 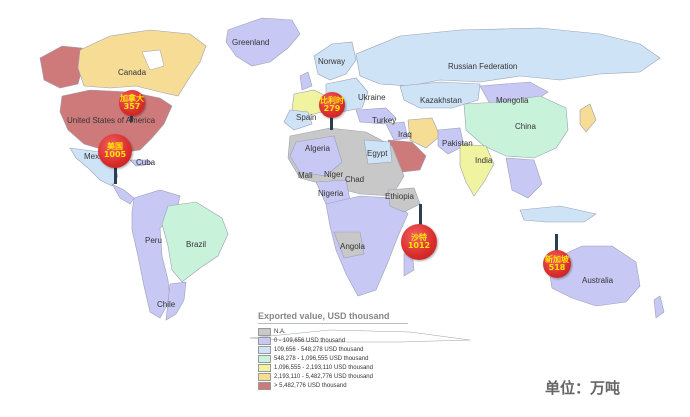 What do you see at coordinates (524, 178) in the screenshot?
I see `region-southeast-asia` at bounding box center [524, 178].